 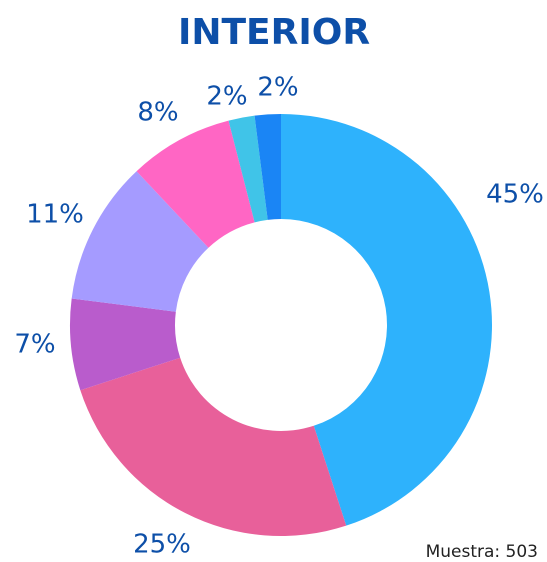 I want to click on data-label: 7%, so click(x=34, y=345).